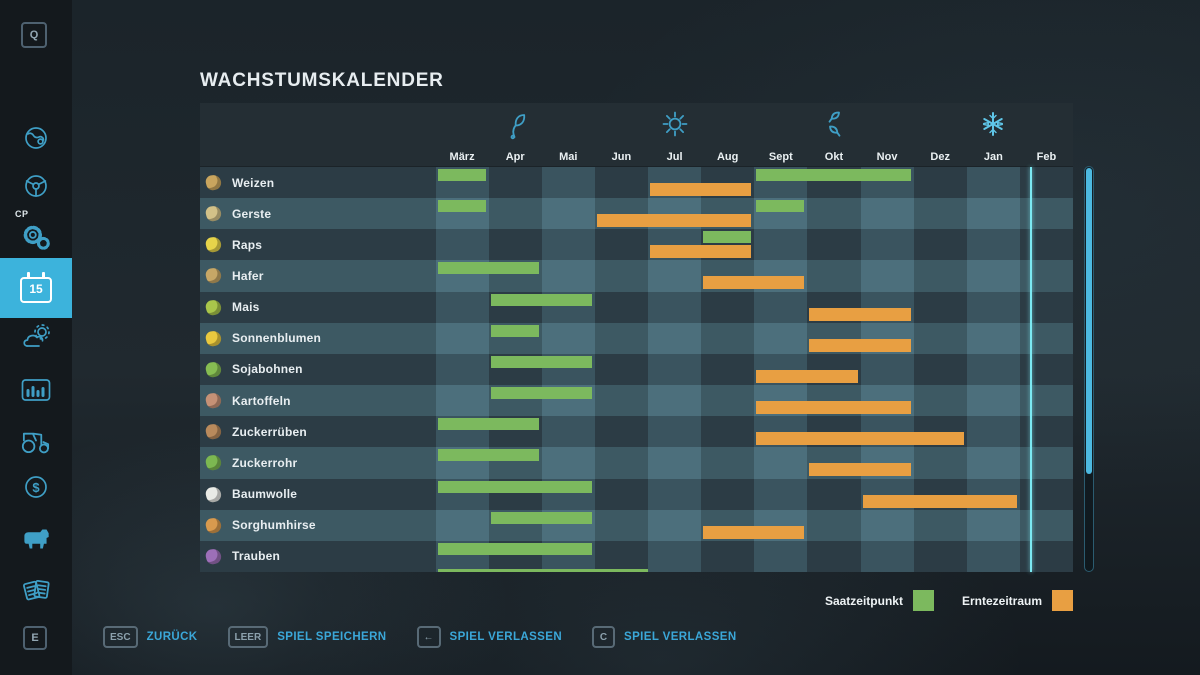  What do you see at coordinates (307, 637) in the screenshot?
I see `footer-button-leer-spiel-speichern: LEER SPIEL SPEICHERN` at bounding box center [307, 637].